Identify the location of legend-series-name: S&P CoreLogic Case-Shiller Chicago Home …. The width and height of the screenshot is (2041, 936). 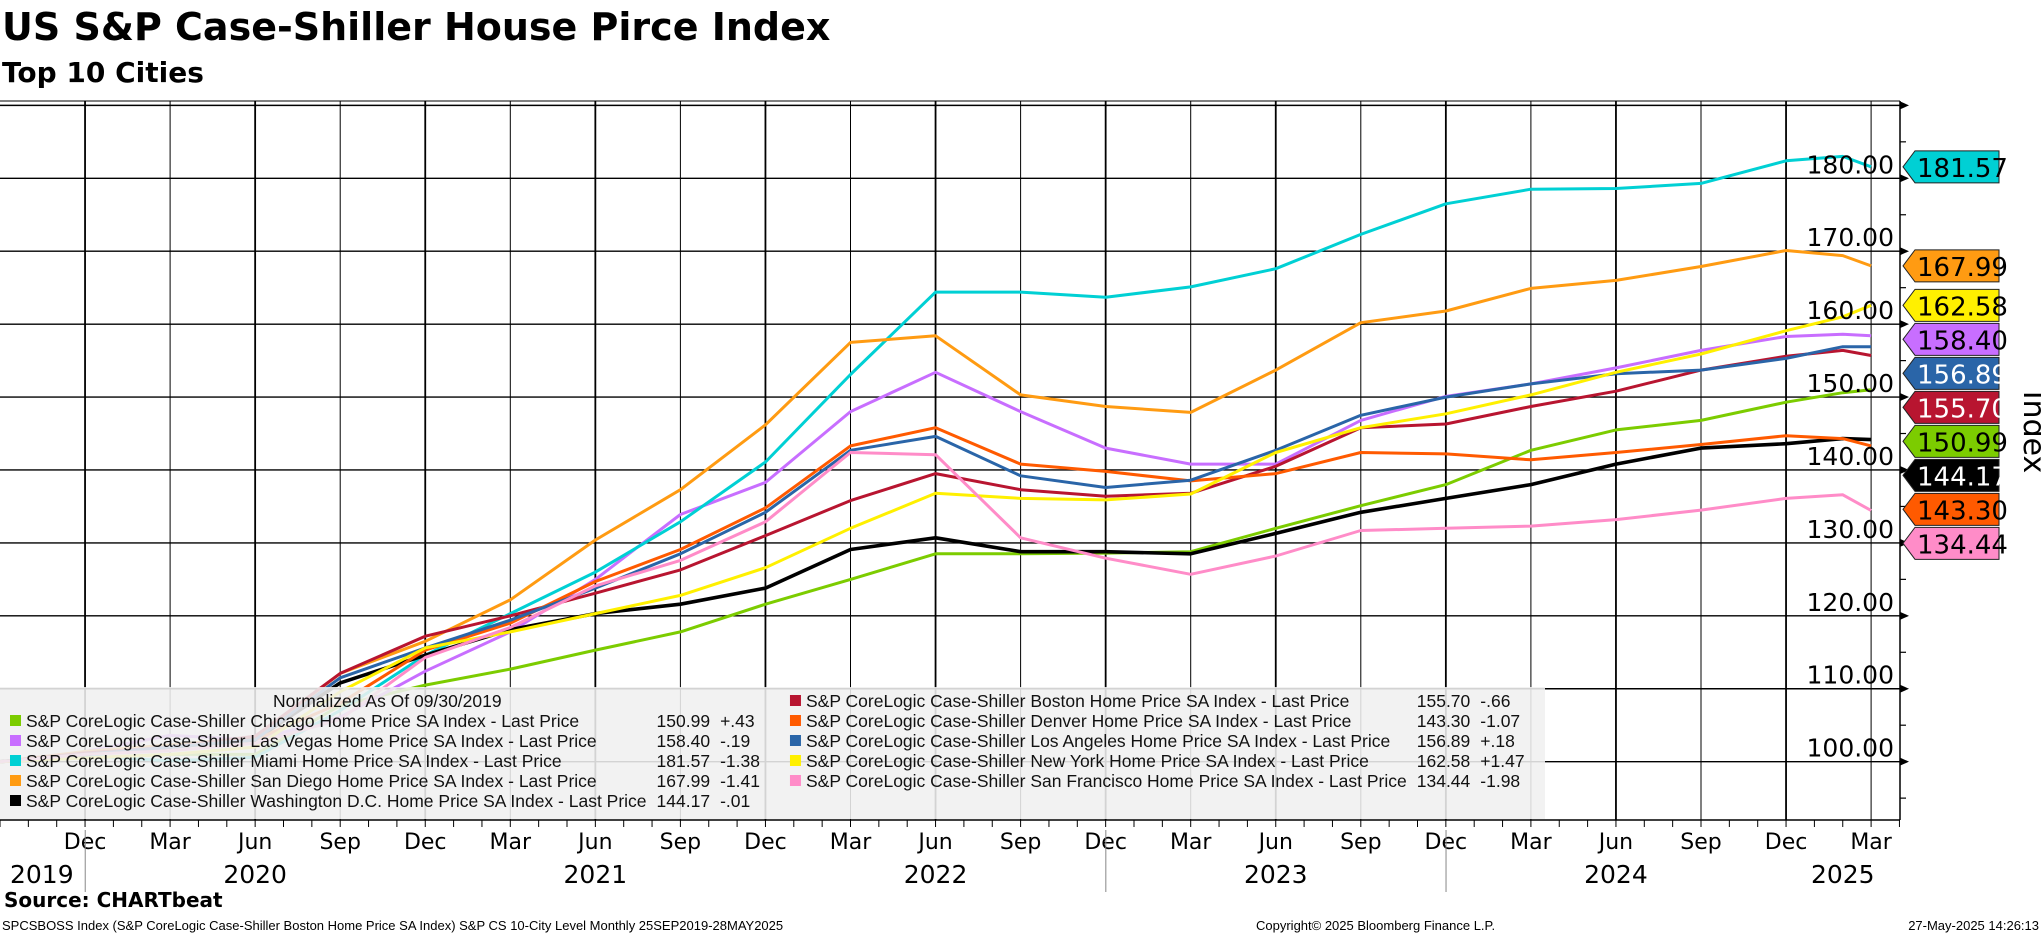
(302, 721).